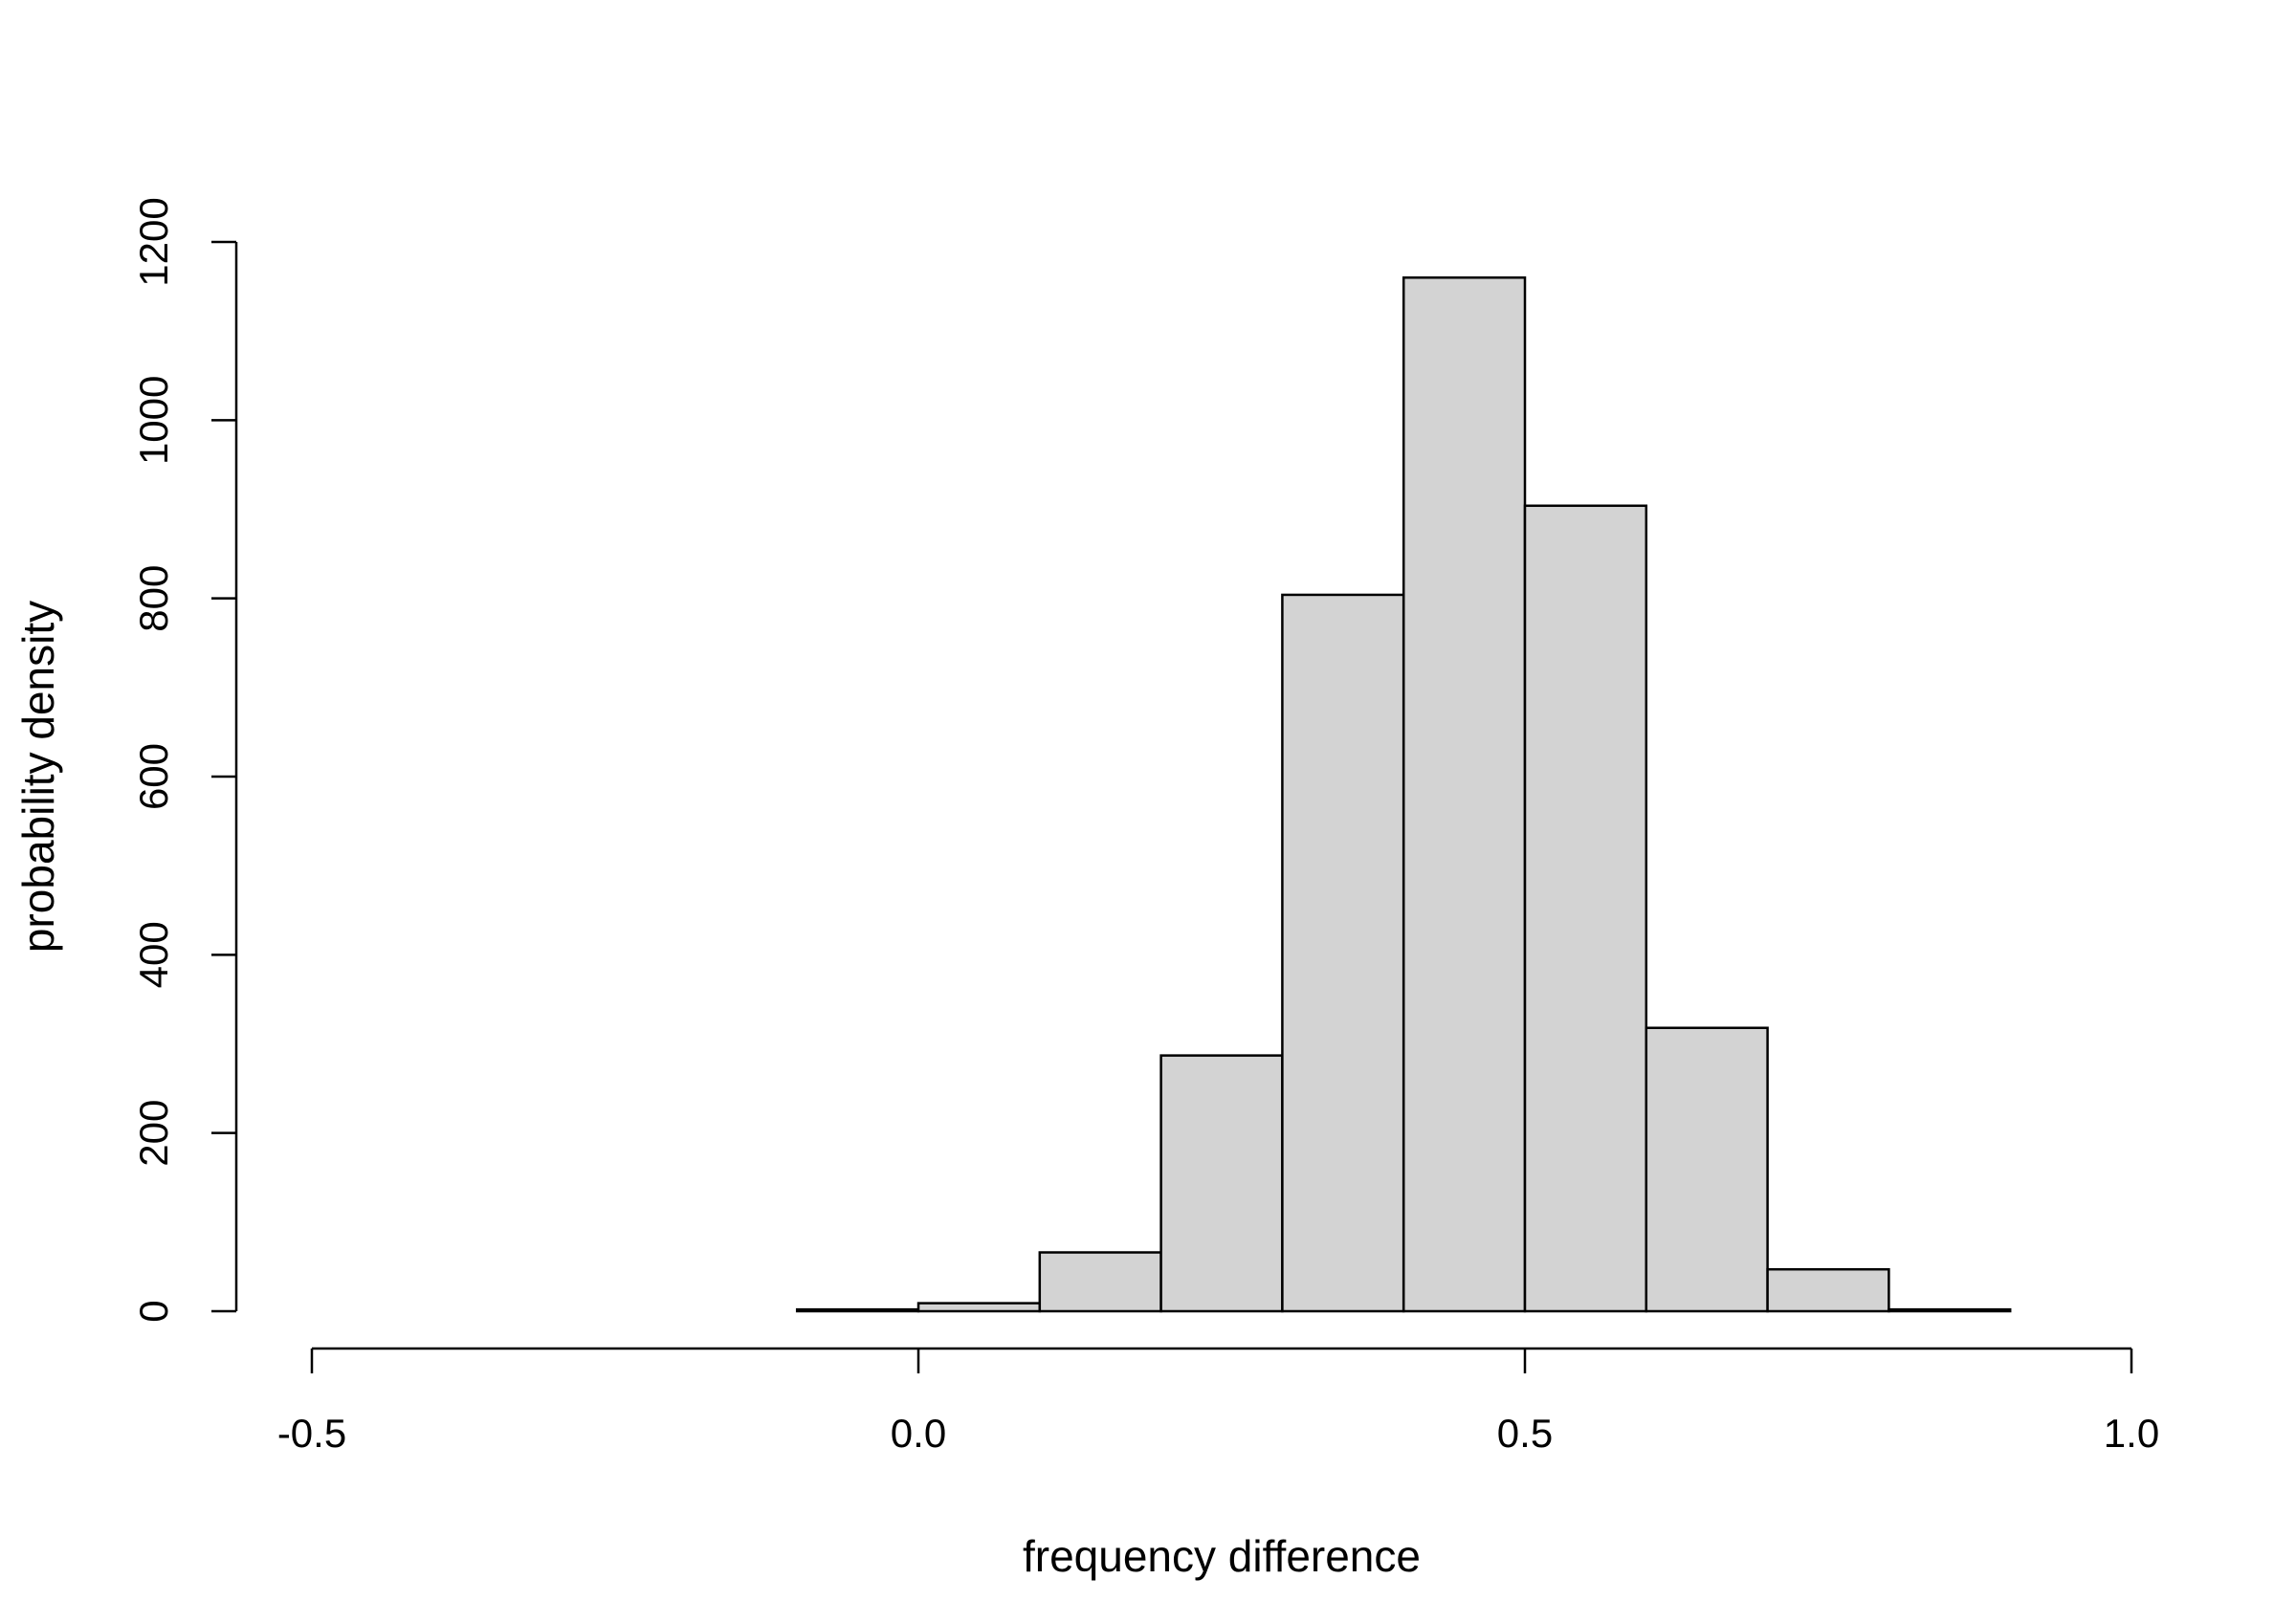  Describe the element at coordinates (1222, 1556) in the screenshot. I see `x-axis-title: frequency difference` at that location.